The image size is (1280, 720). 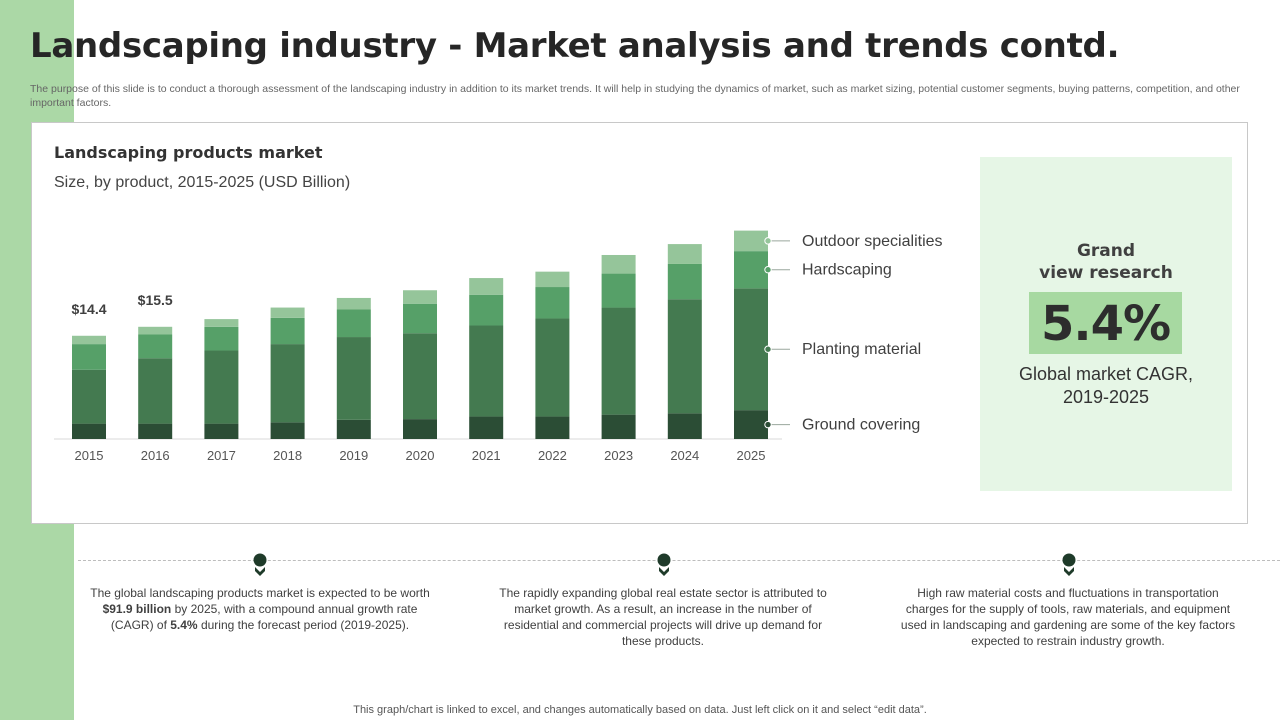 I want to click on x-tick-label: 2019, so click(x=353, y=455).